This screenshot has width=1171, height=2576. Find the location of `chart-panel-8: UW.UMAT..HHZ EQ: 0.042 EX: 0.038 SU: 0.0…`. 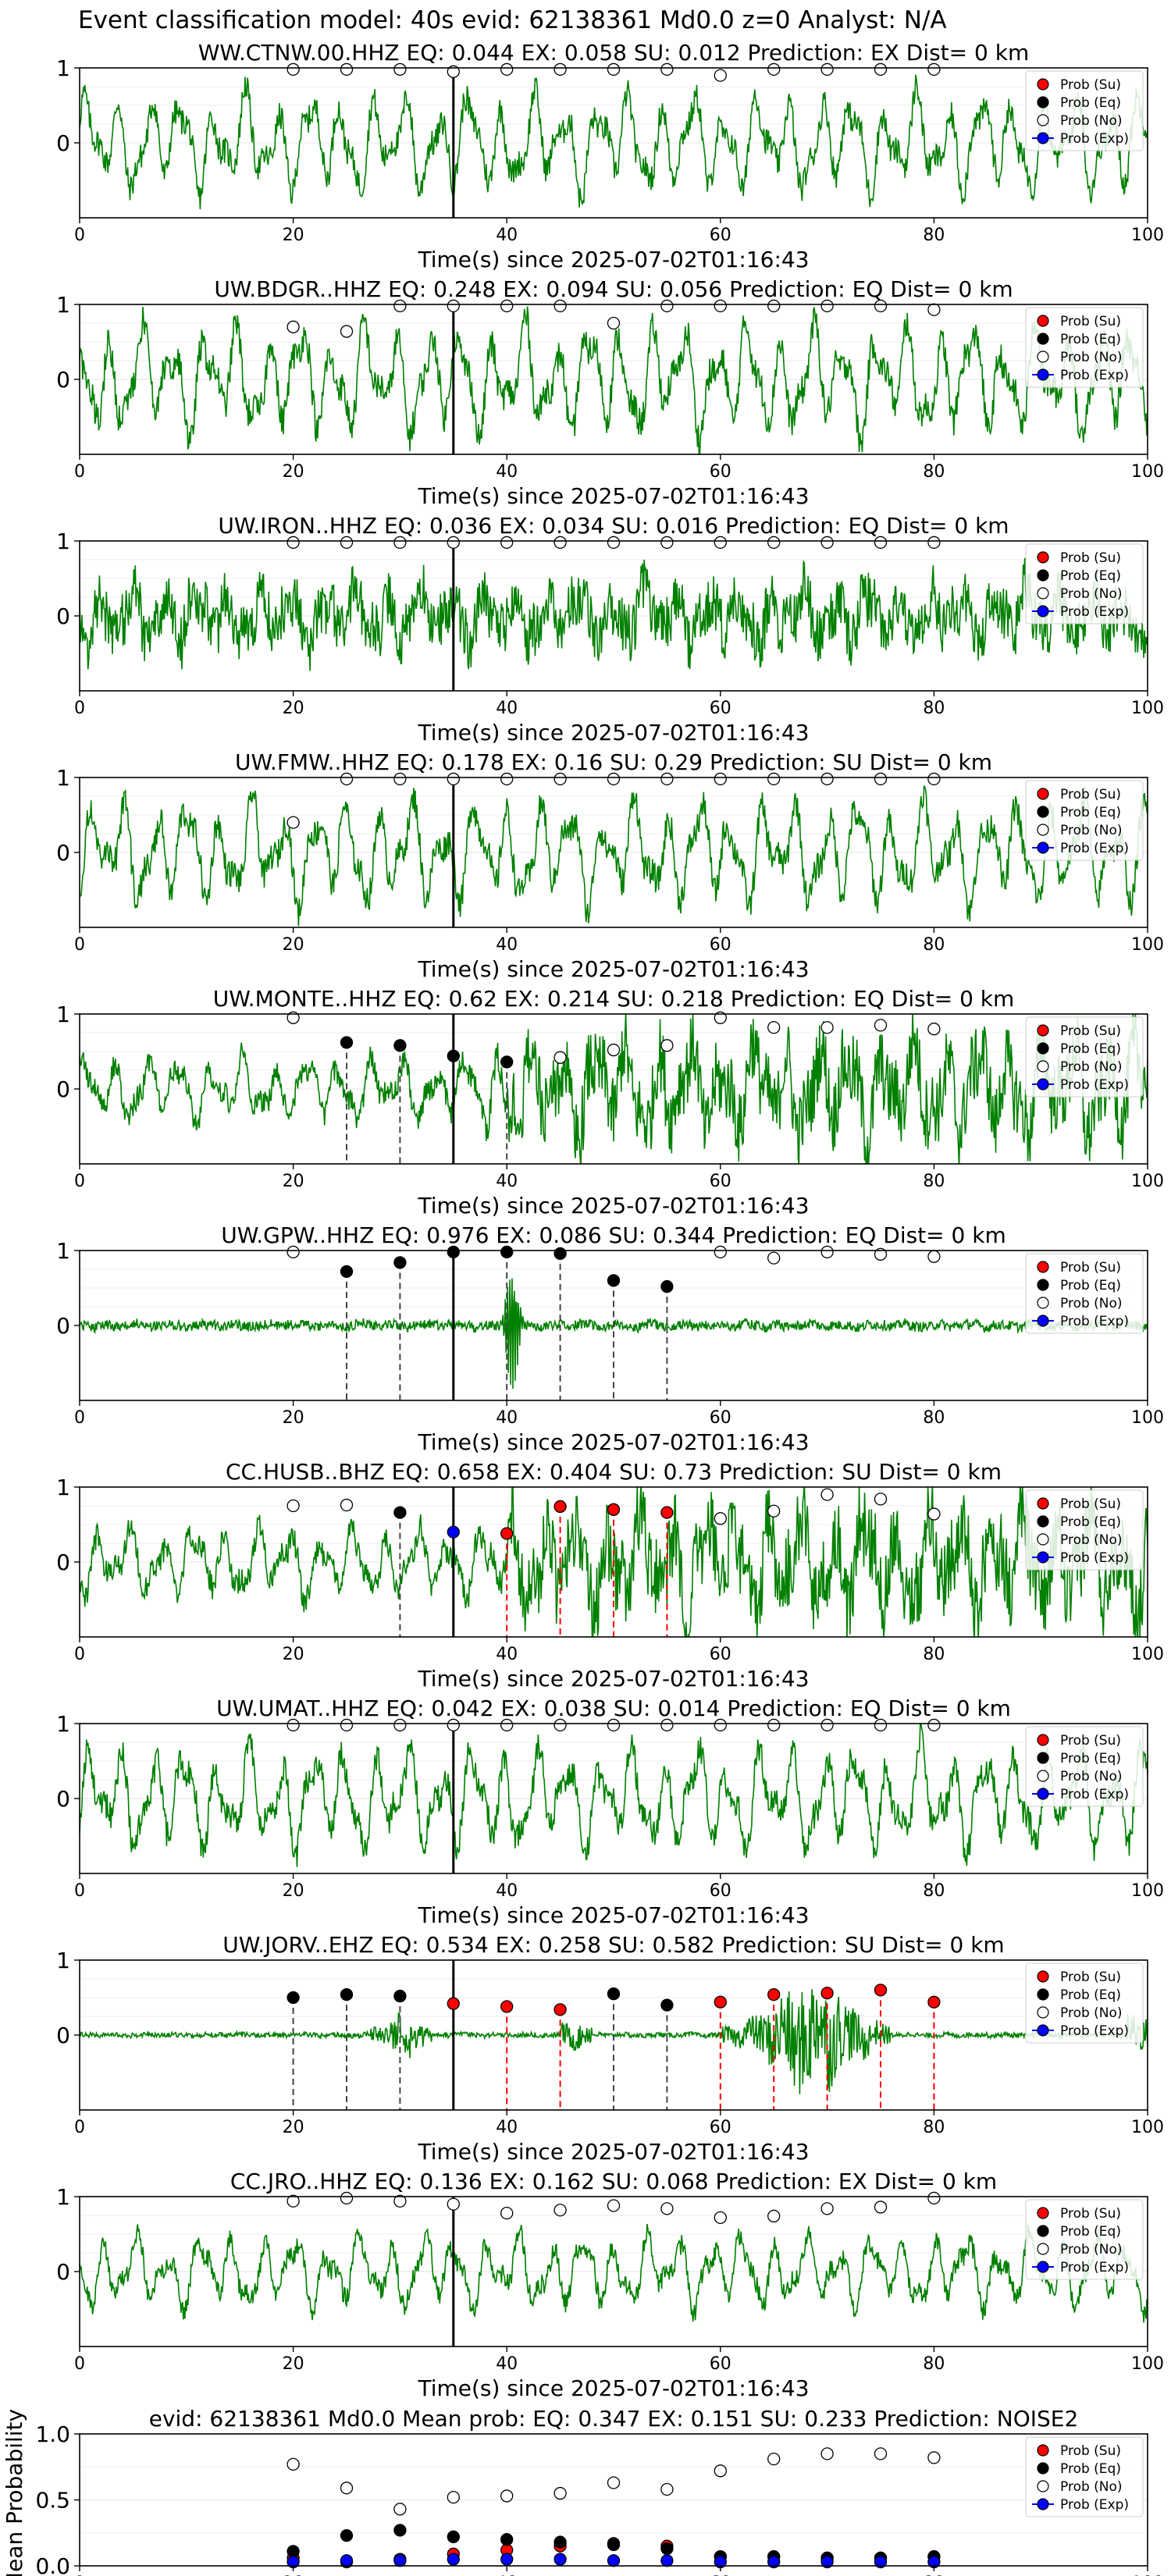

chart-panel-8: UW.UMAT..HHZ EQ: 0.042 EX: 0.038 SU: 0.0… is located at coordinates (610, 1811).